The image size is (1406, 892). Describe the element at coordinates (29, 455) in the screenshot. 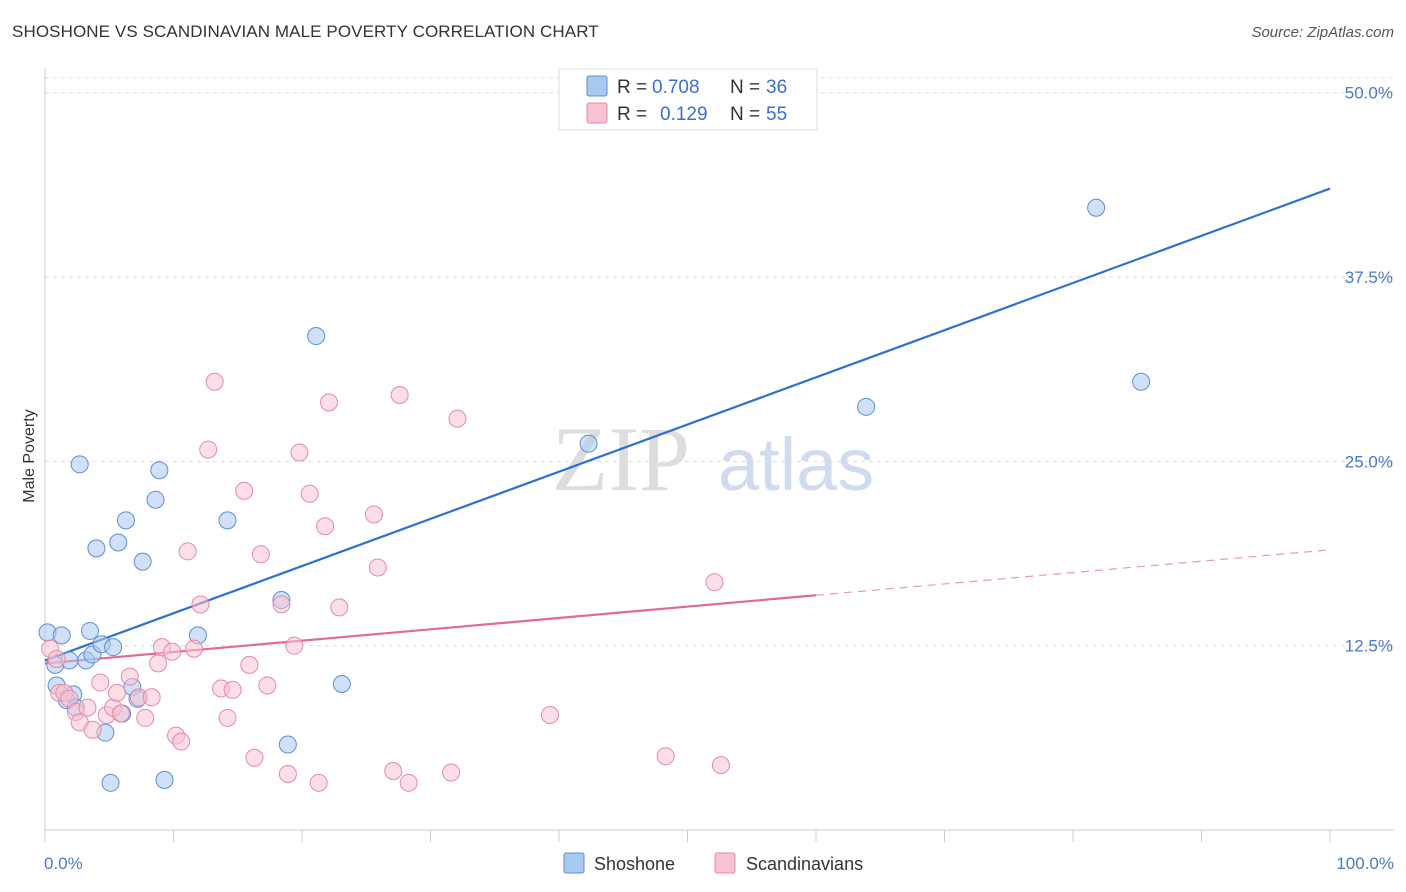

I see `y-axis-label: Male Poverty` at that location.